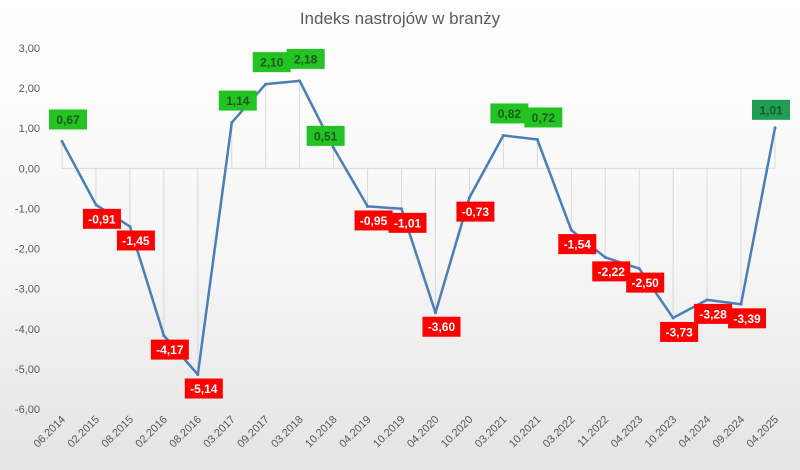  What do you see at coordinates (27, 410) in the screenshot?
I see `y-tick-label: -6,00` at bounding box center [27, 410].